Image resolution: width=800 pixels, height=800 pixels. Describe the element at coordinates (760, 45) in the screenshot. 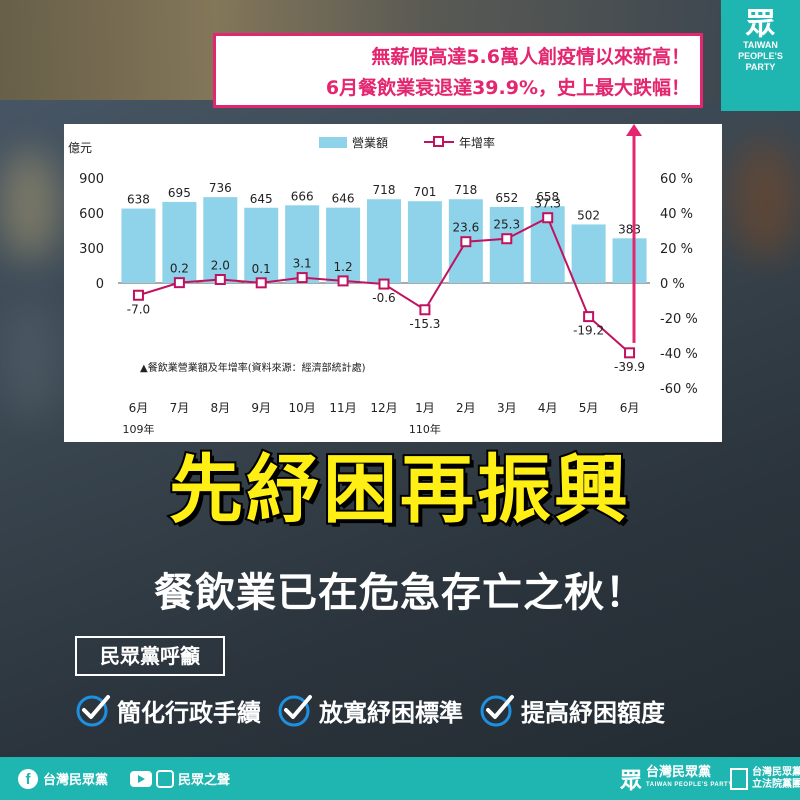

I see `party-logo-line: TAIWAN` at that location.